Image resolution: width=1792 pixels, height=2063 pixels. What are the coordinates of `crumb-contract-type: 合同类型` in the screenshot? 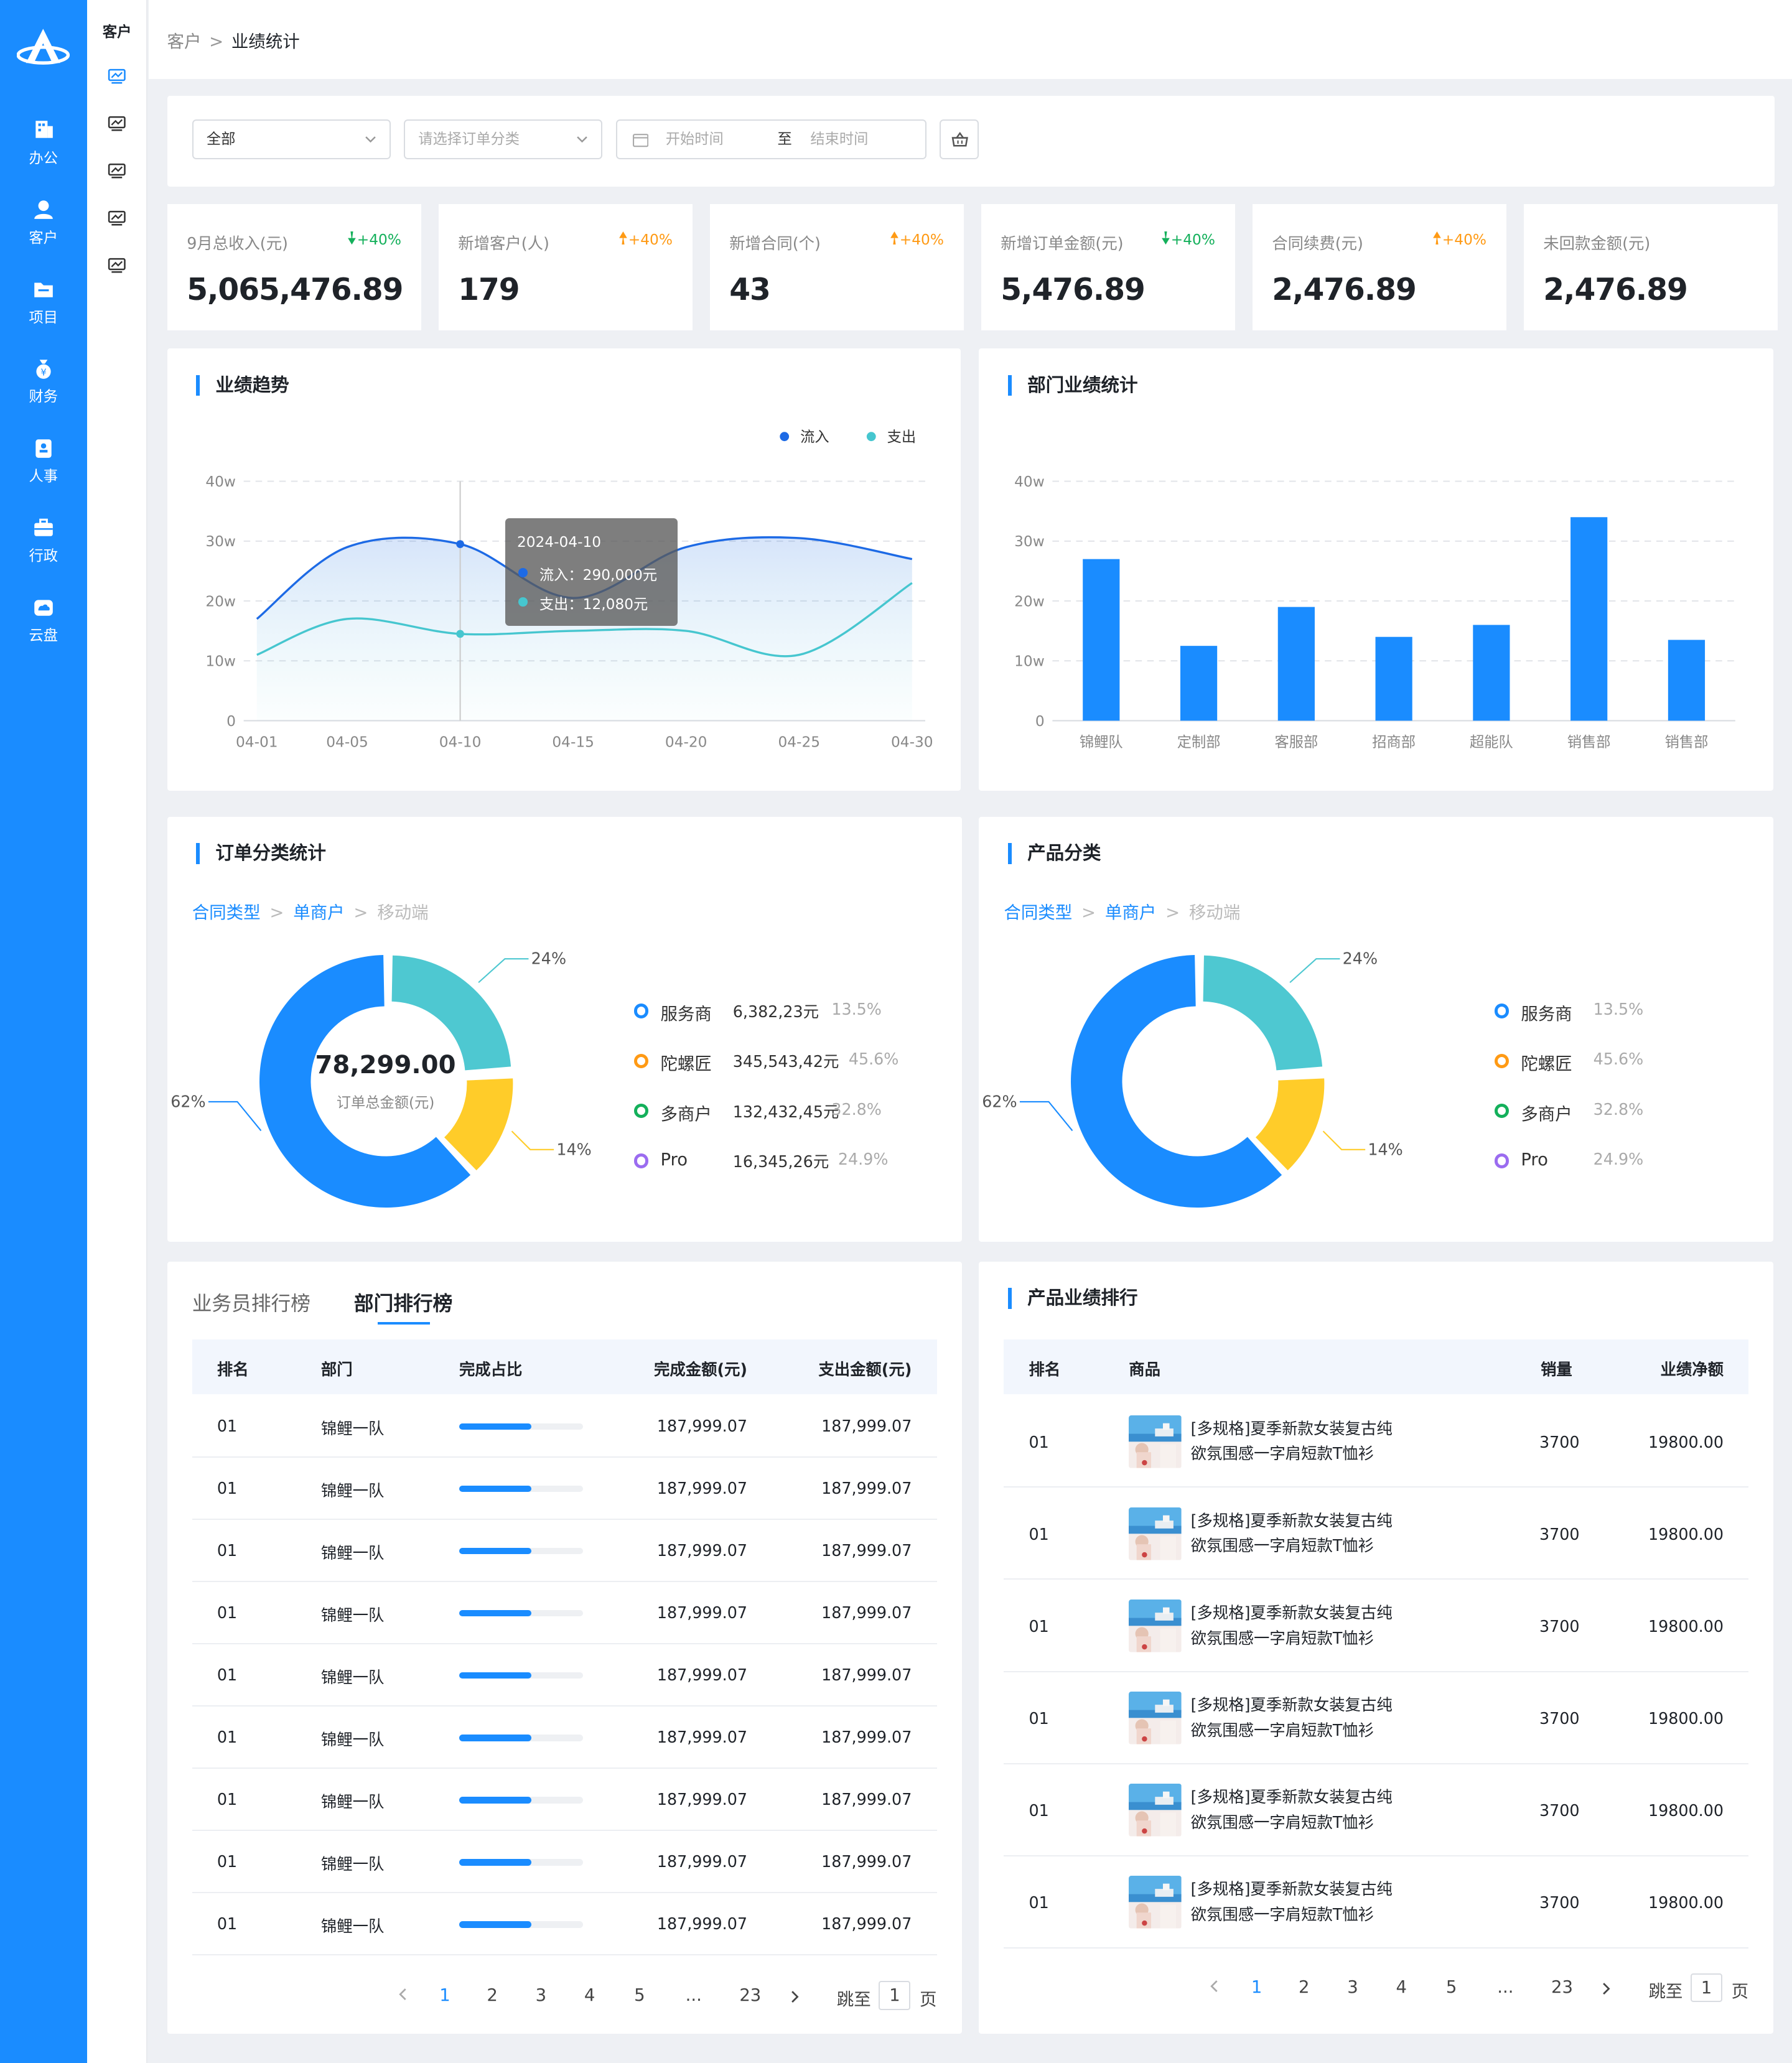 It's located at (227, 913).